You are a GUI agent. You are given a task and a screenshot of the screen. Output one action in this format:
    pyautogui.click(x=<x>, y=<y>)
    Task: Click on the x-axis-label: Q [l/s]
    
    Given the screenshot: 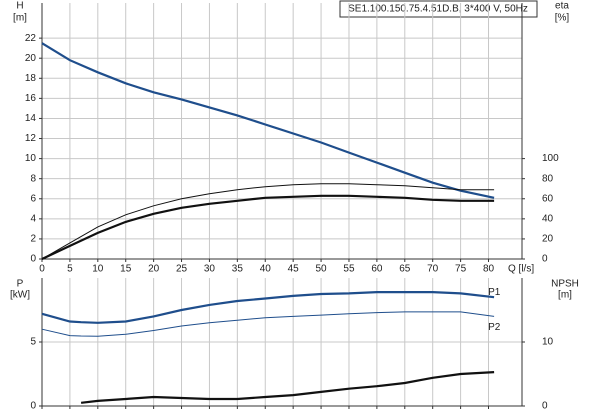 What is the action you would take?
    pyautogui.click(x=521, y=269)
    